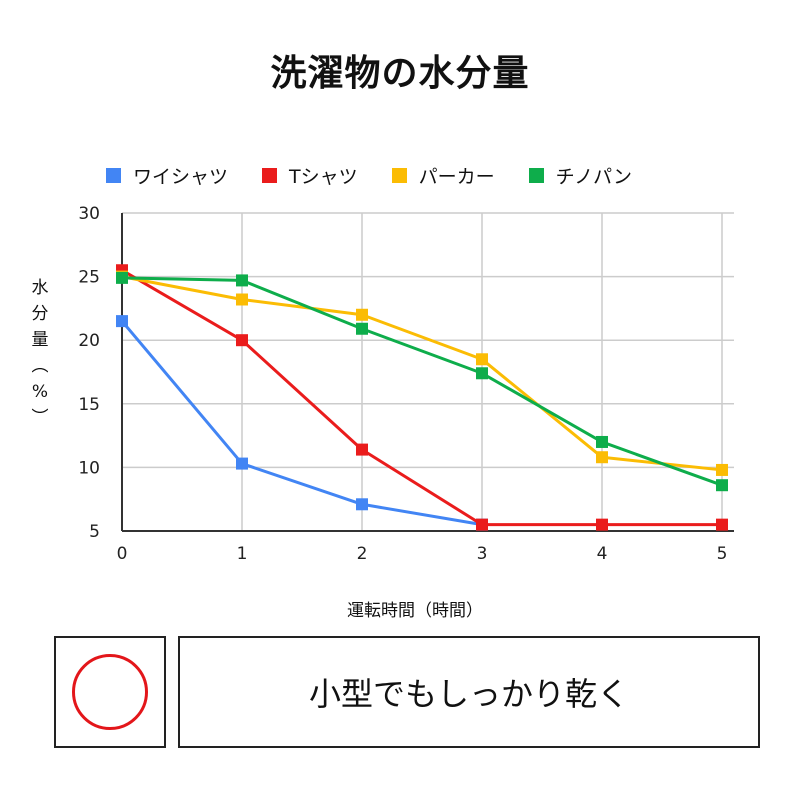  I want to click on y-tick-label-3: 20, so click(89, 341).